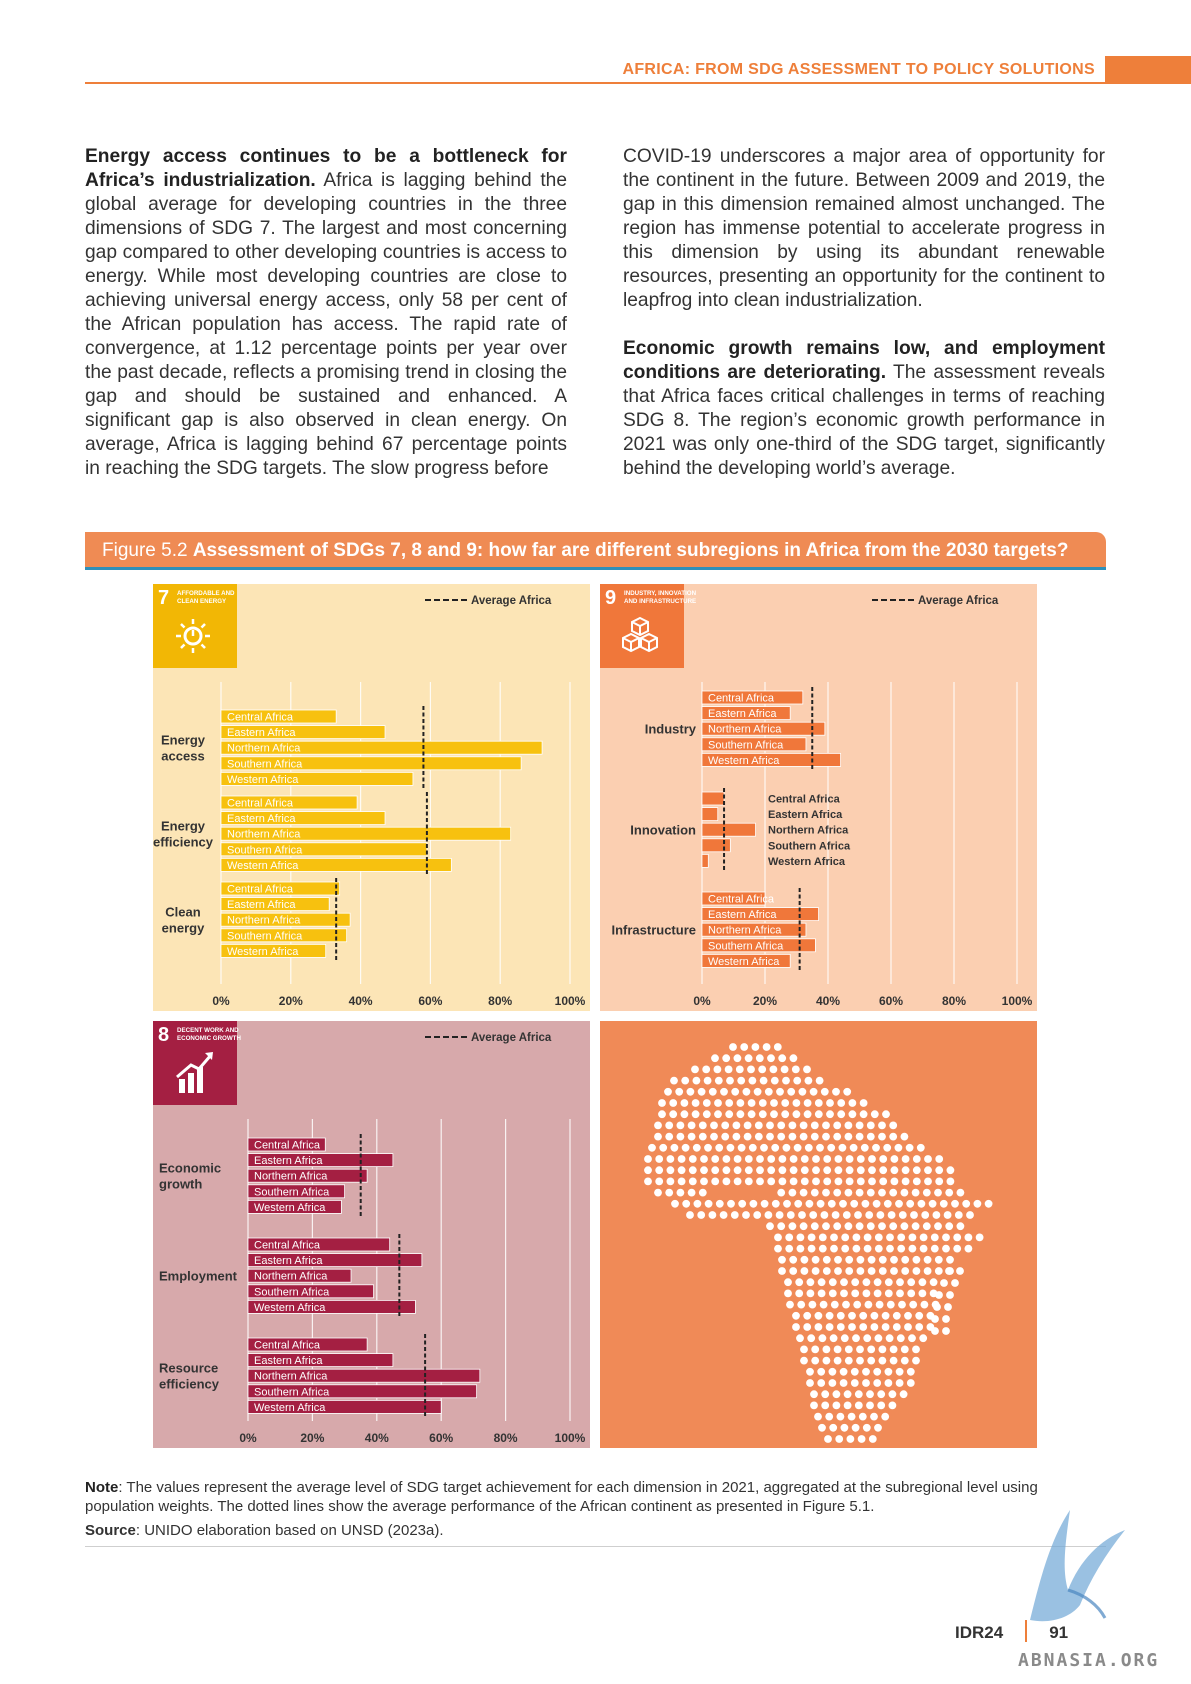 This screenshot has height=1684, width=1191. What do you see at coordinates (200, 1080) in the screenshot?
I see `bar-icon` at bounding box center [200, 1080].